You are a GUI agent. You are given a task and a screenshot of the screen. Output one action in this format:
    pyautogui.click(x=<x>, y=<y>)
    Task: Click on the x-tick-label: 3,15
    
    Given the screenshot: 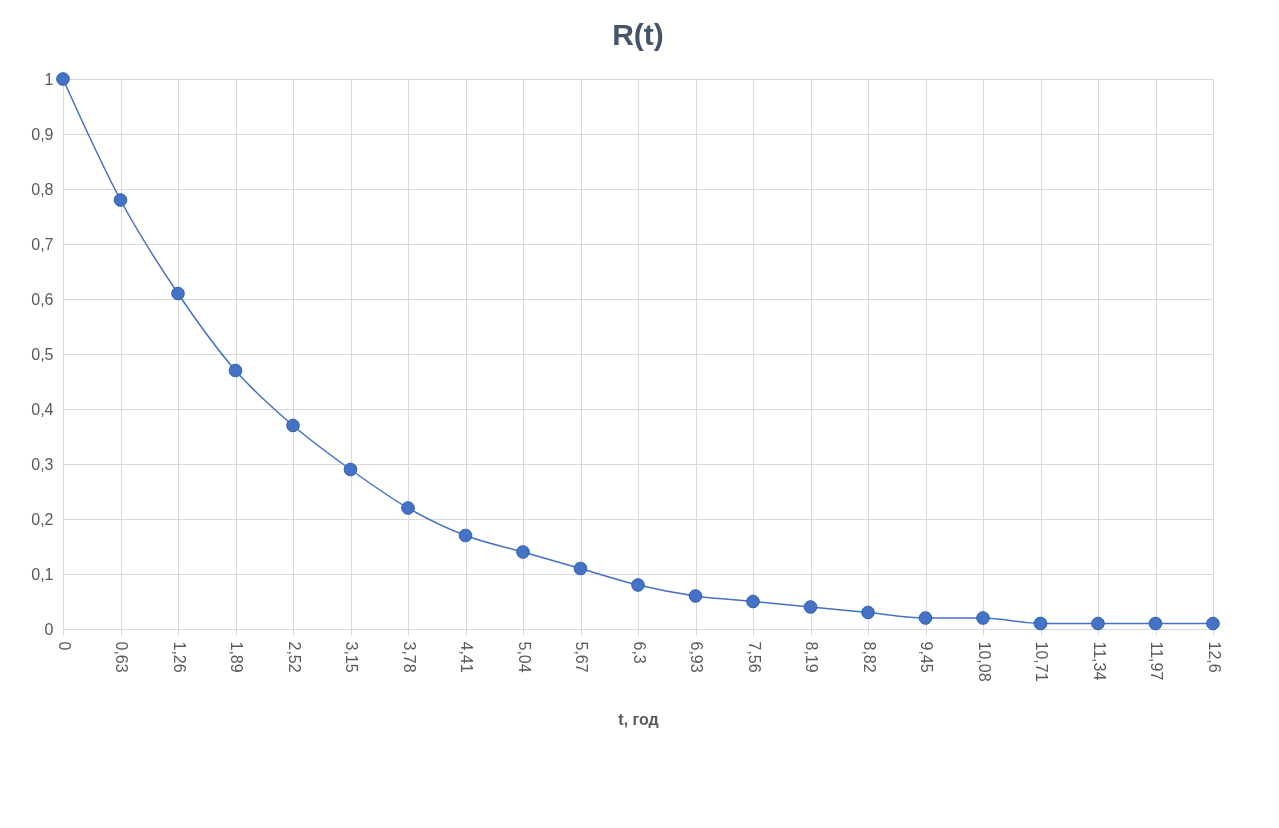 What is the action you would take?
    pyautogui.click(x=351, y=657)
    